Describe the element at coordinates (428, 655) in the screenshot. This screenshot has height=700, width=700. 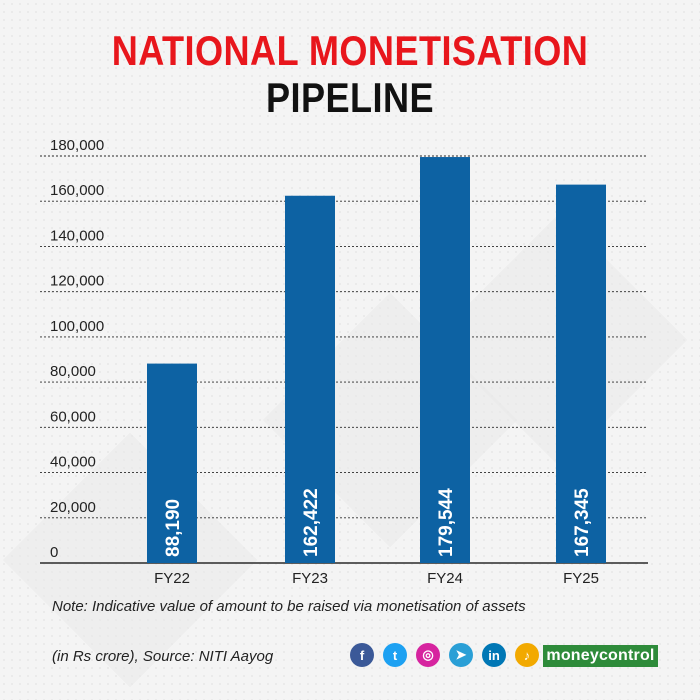
I see `instagram-icon: ◎` at that location.